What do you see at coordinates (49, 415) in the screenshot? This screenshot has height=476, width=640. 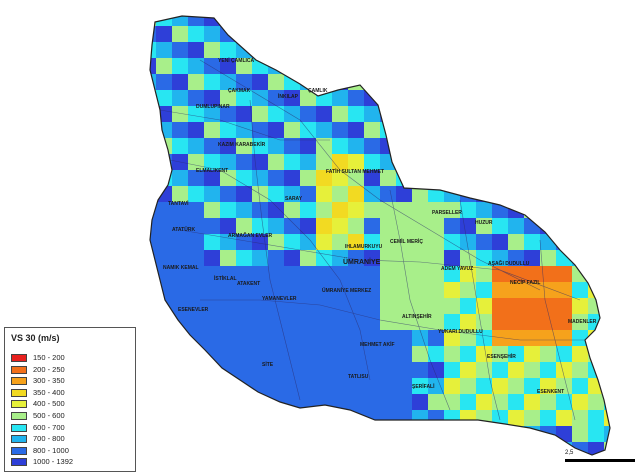 I see `legend-label: 500 - 600` at bounding box center [49, 415].